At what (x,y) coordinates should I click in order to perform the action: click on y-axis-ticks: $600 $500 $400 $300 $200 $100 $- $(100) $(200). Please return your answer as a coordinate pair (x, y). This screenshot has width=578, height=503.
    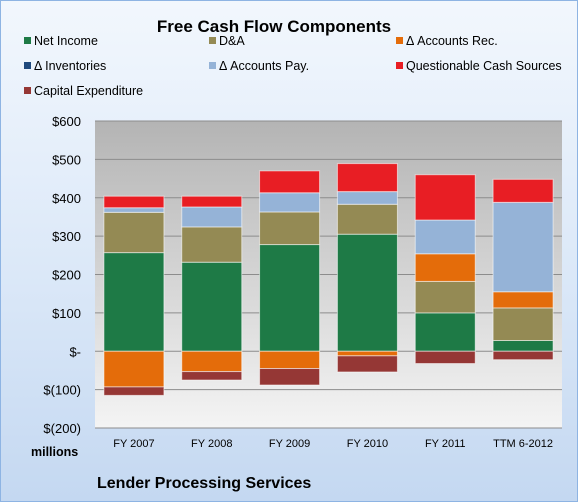
    Looking at the image, I should click on (62, 275).